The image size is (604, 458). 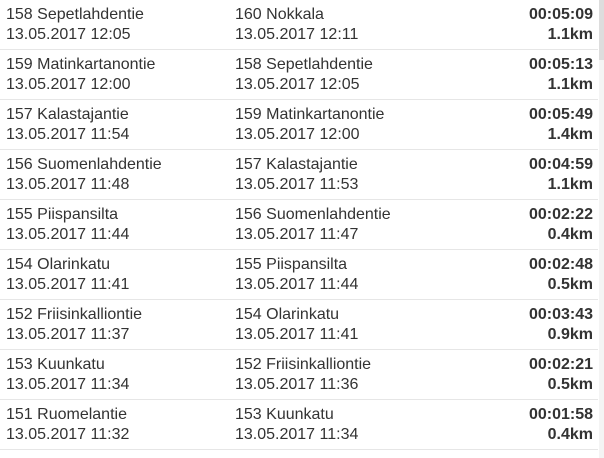 I want to click on duration: 00:01:58, so click(x=560, y=414).